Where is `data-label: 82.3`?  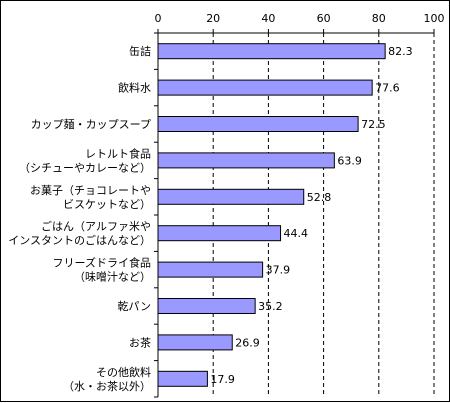 data-label: 82.3 is located at coordinates (400, 51).